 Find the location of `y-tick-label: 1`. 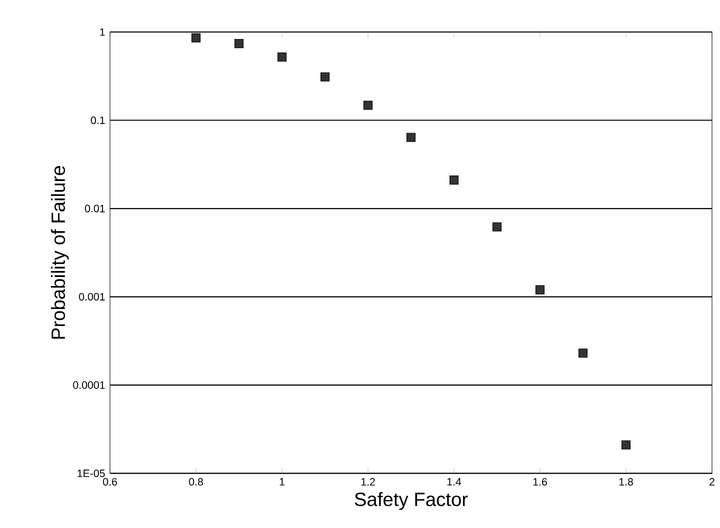

y-tick-label: 1 is located at coordinates (102, 32).